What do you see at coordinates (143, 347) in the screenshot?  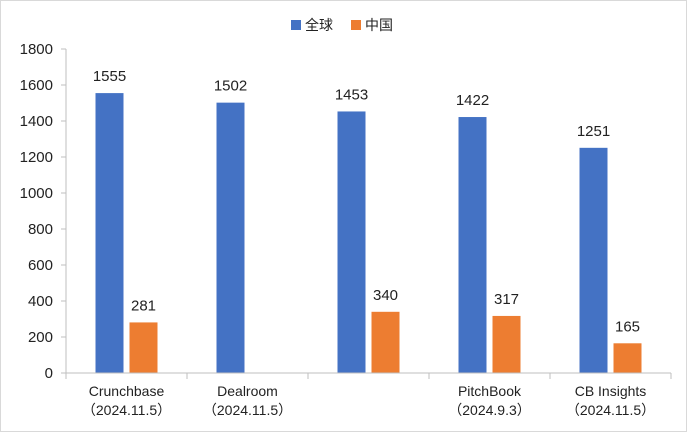 I see `bar-中国-0` at bounding box center [143, 347].